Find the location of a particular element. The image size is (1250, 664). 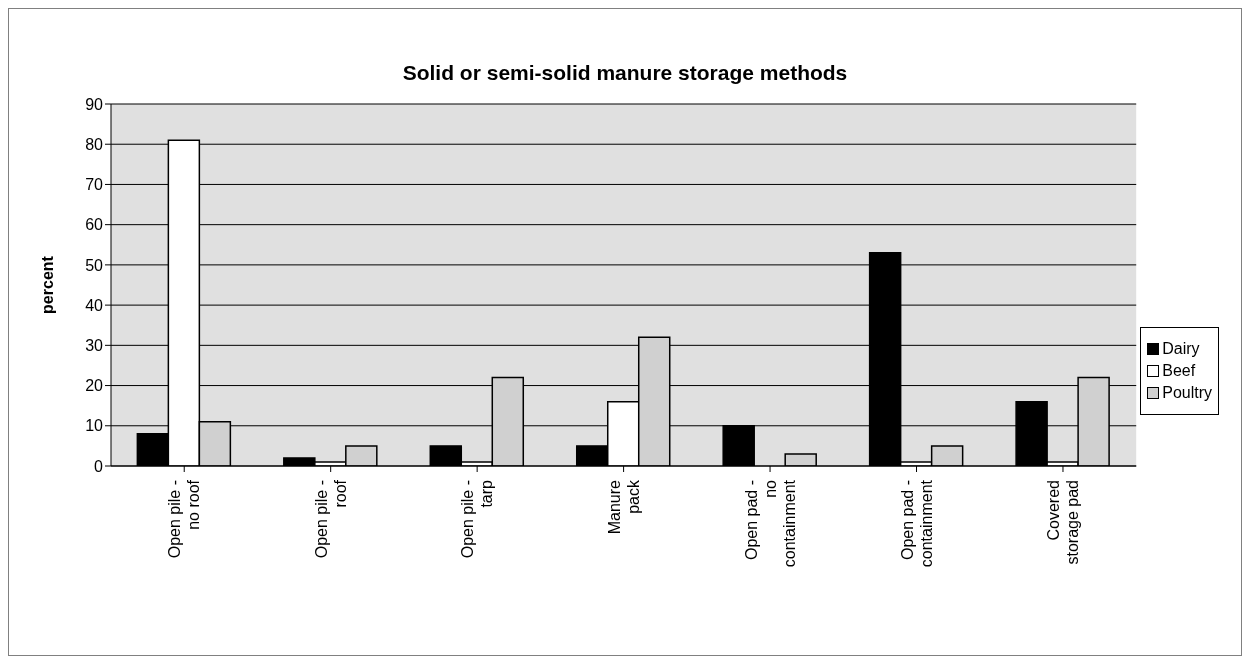

y-tick-label: 10 is located at coordinates (94, 426).